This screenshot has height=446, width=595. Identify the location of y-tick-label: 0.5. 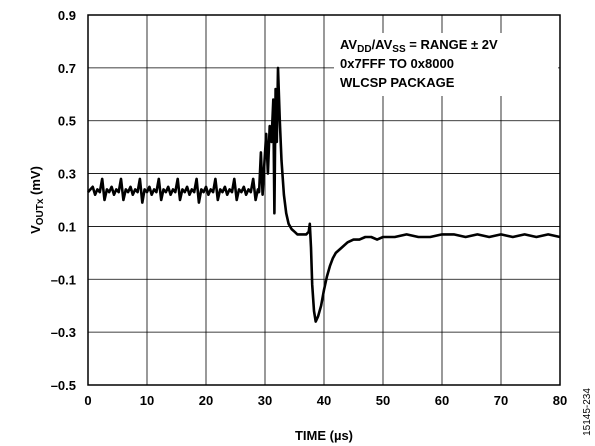
(67, 121).